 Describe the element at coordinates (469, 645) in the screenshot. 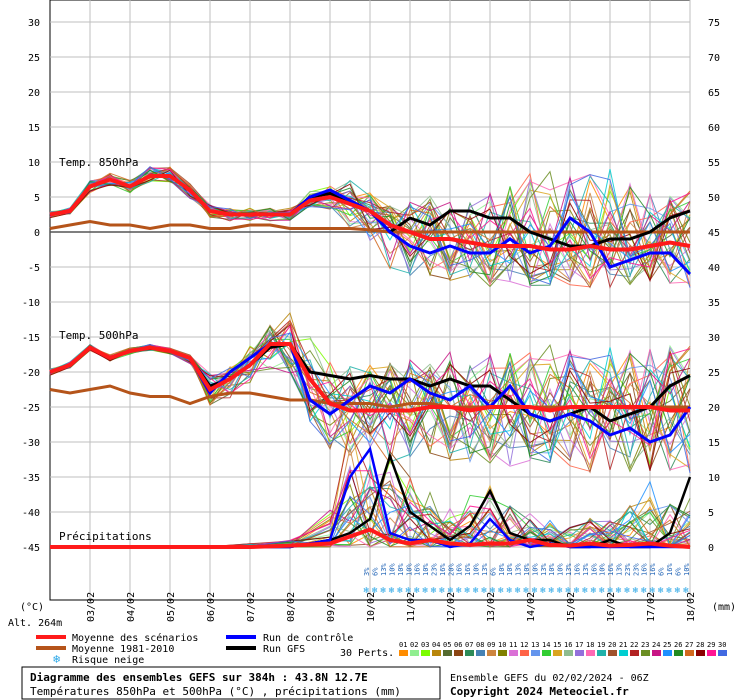

I see `member-number-label: 07` at that location.